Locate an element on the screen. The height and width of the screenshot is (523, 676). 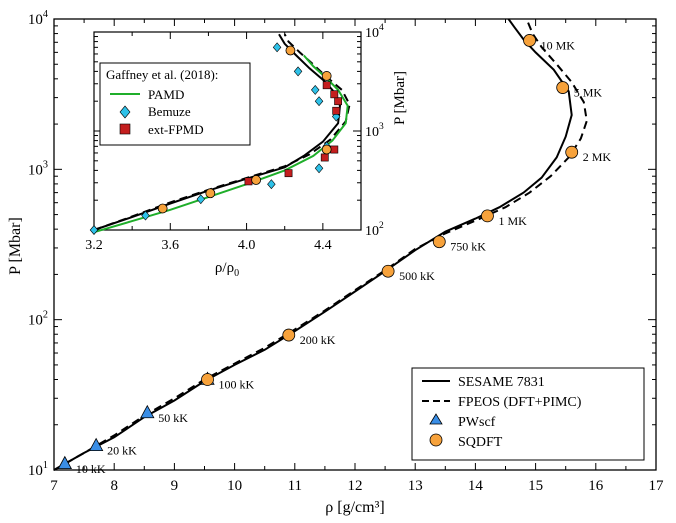
main-y-tick-label: 10⁴ is located at coordinates (38, 18).